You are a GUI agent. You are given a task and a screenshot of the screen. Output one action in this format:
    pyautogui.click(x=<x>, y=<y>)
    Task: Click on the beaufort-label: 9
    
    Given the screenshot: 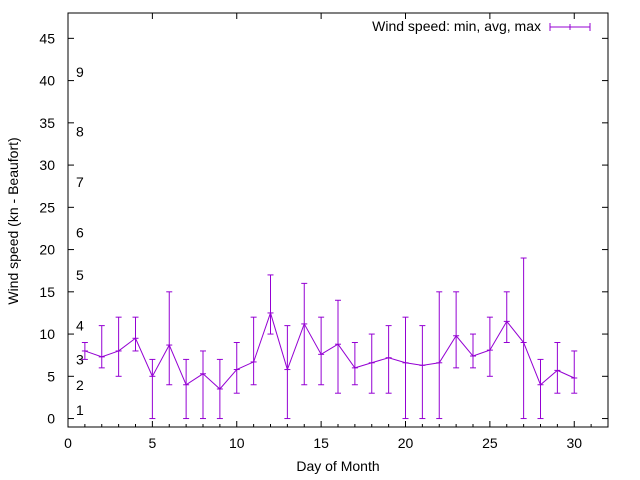 What is the action you would take?
    pyautogui.click(x=80, y=72)
    